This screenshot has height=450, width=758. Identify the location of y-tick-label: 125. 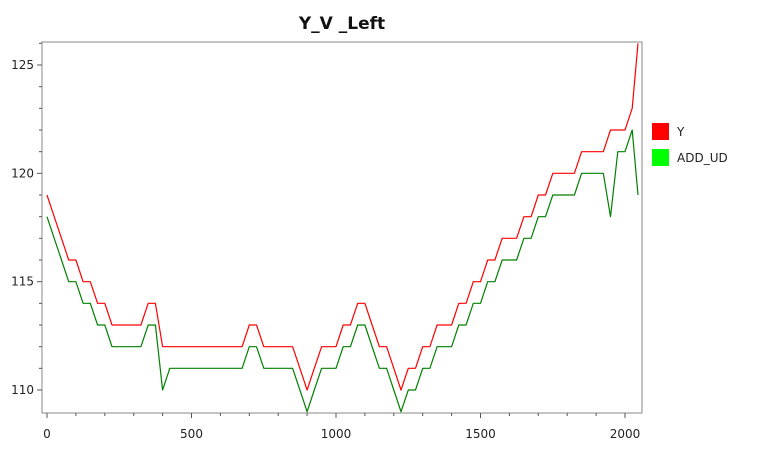
(22, 65).